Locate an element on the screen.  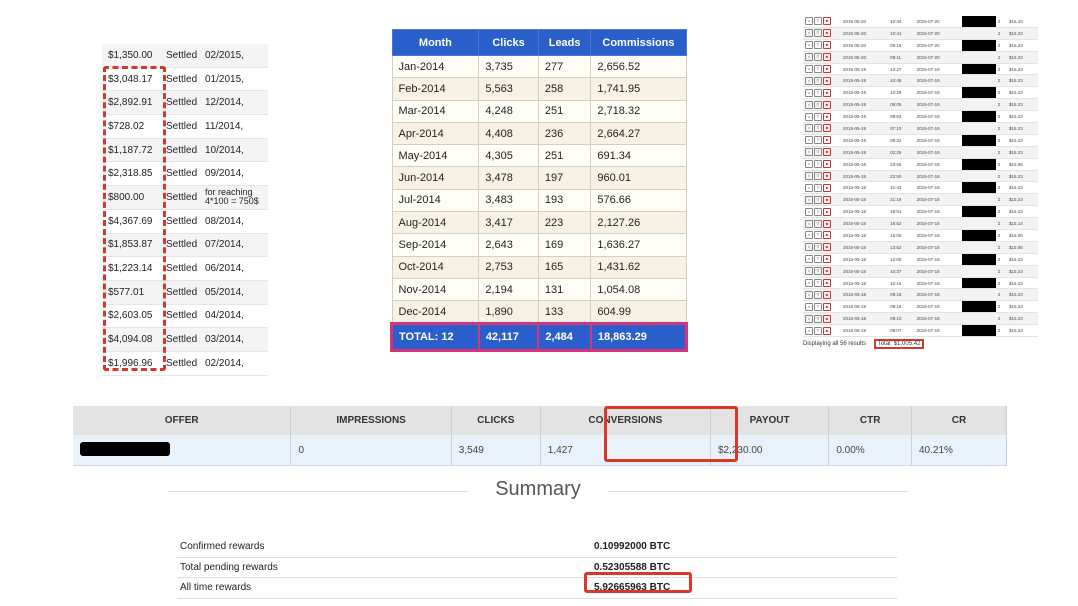
payment-amount: $4,094.08 is located at coordinates (132, 339).